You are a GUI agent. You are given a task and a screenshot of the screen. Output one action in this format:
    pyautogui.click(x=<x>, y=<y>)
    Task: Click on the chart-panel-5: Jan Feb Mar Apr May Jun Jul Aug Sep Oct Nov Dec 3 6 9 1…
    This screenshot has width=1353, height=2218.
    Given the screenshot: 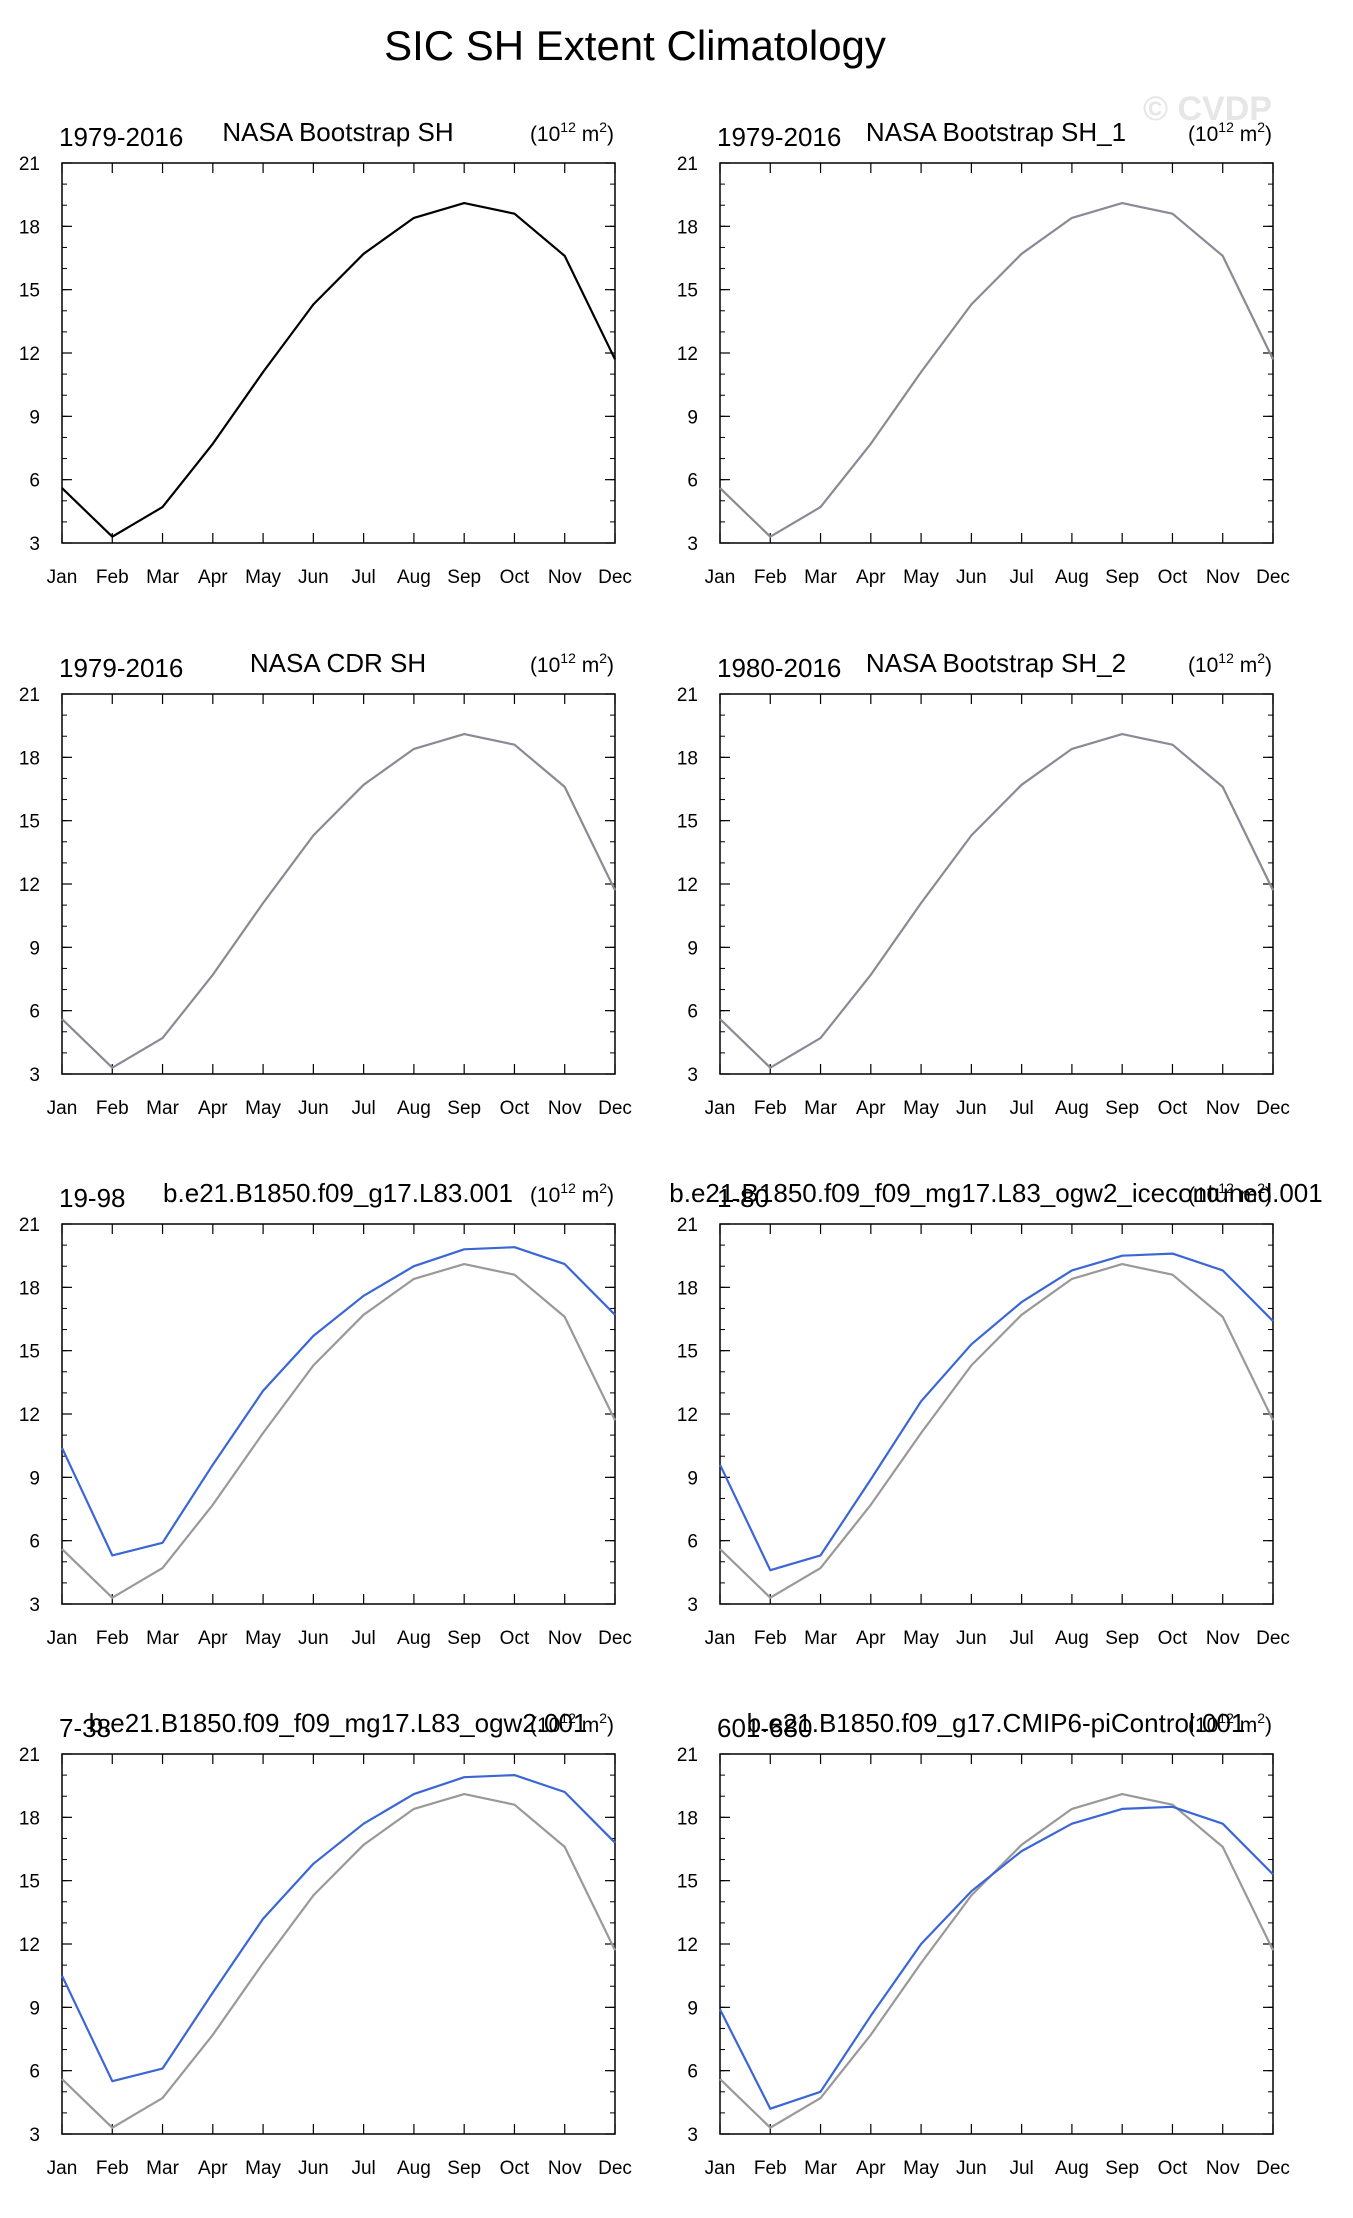 What is the action you would take?
    pyautogui.click(x=325, y=1413)
    